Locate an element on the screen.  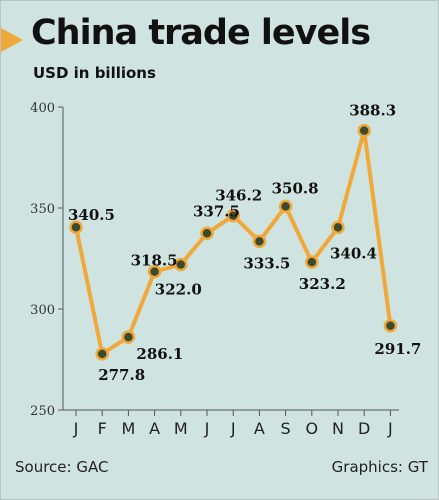
data-label: 277.8 is located at coordinates (121, 375).